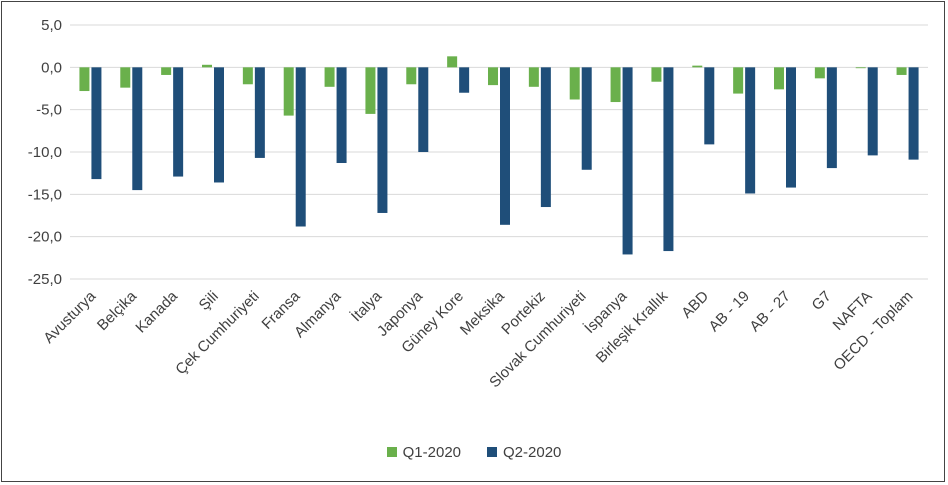 This screenshot has width=948, height=485. What do you see at coordinates (431, 452) in the screenshot?
I see `legend-label-q1: Q1-2020` at bounding box center [431, 452].